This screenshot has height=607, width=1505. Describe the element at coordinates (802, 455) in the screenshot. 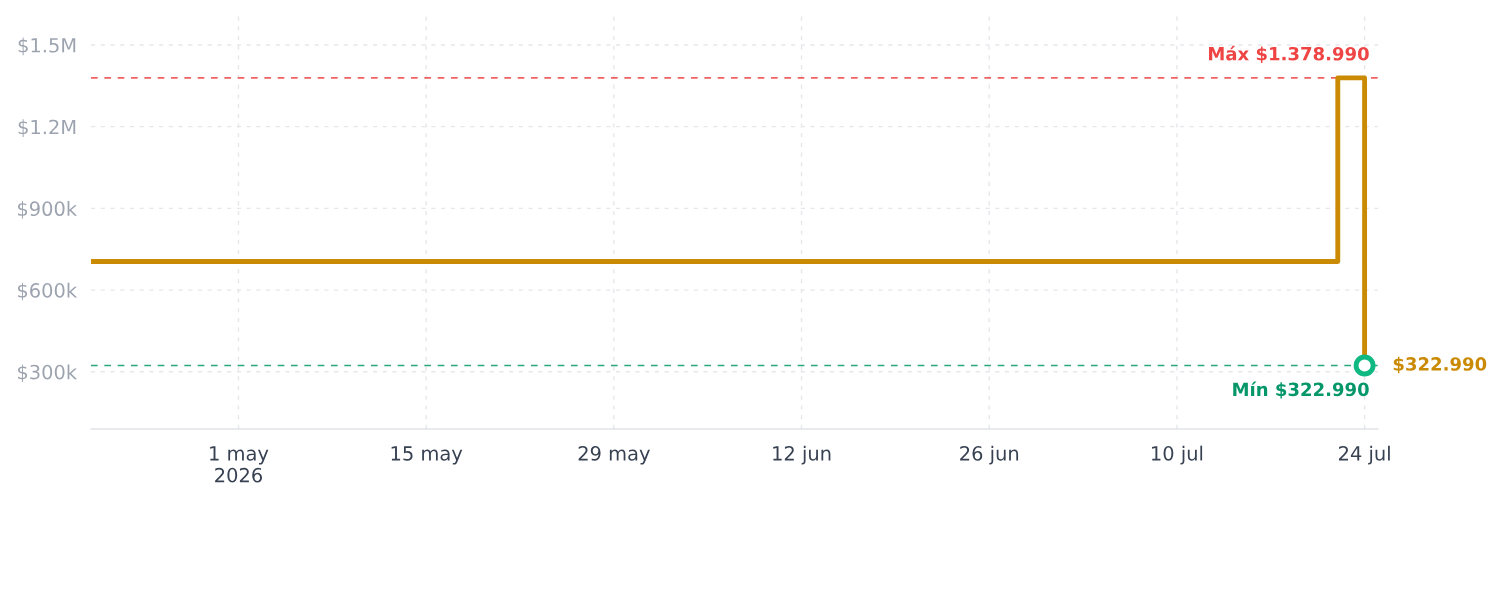

I see `x-tick-label: 12 jun` at that location.